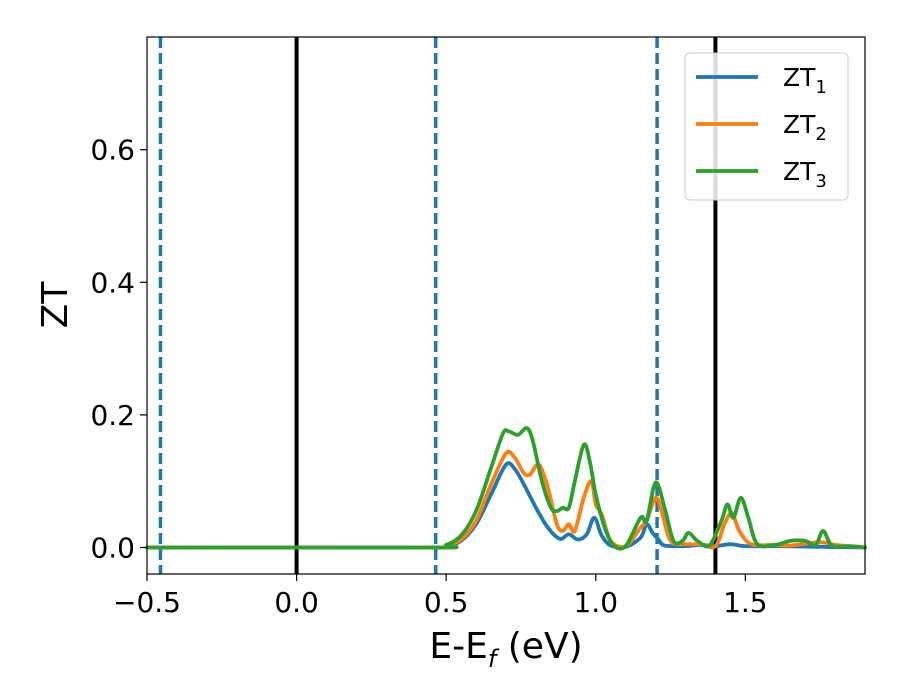  What do you see at coordinates (112, 150) in the screenshot?
I see `y-tick-label: 0.6` at bounding box center [112, 150].